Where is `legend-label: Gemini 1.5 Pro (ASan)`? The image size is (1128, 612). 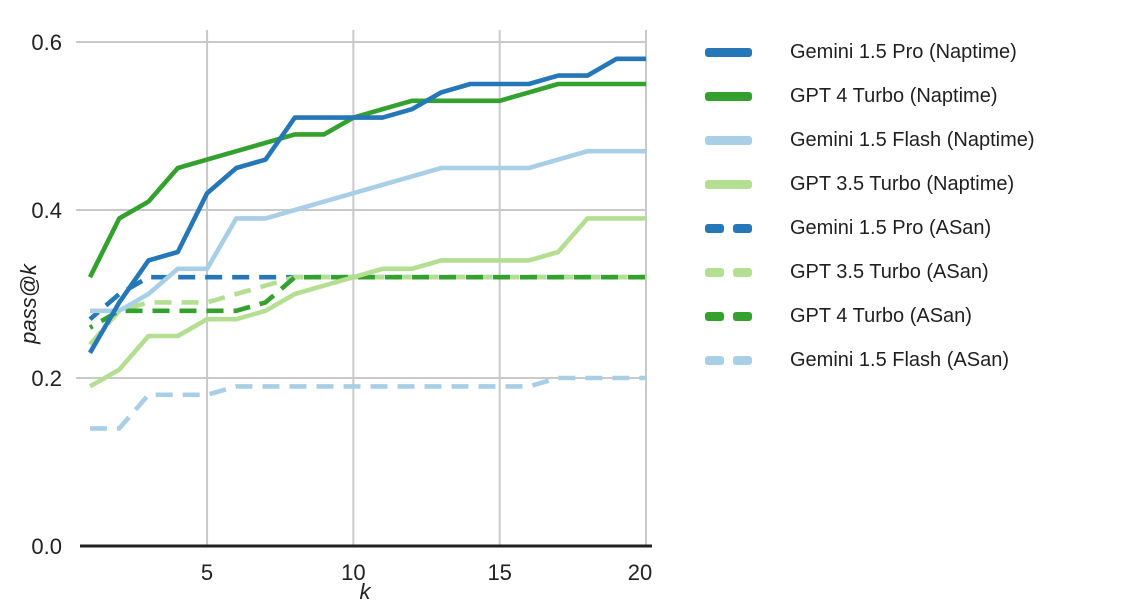
legend-label: Gemini 1.5 Pro (ASan) is located at coordinates (891, 227).